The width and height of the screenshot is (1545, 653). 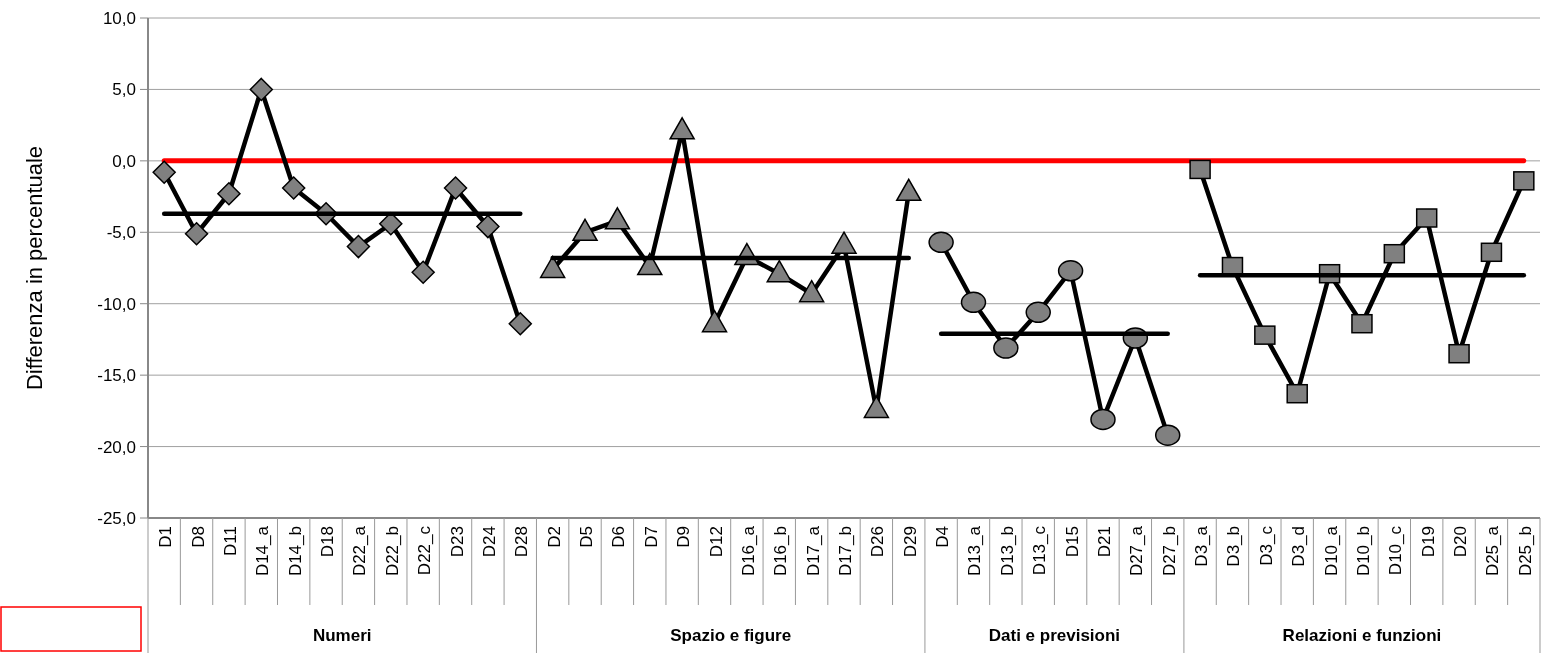 I want to click on x-tick-label: D19, so click(x=1428, y=542).